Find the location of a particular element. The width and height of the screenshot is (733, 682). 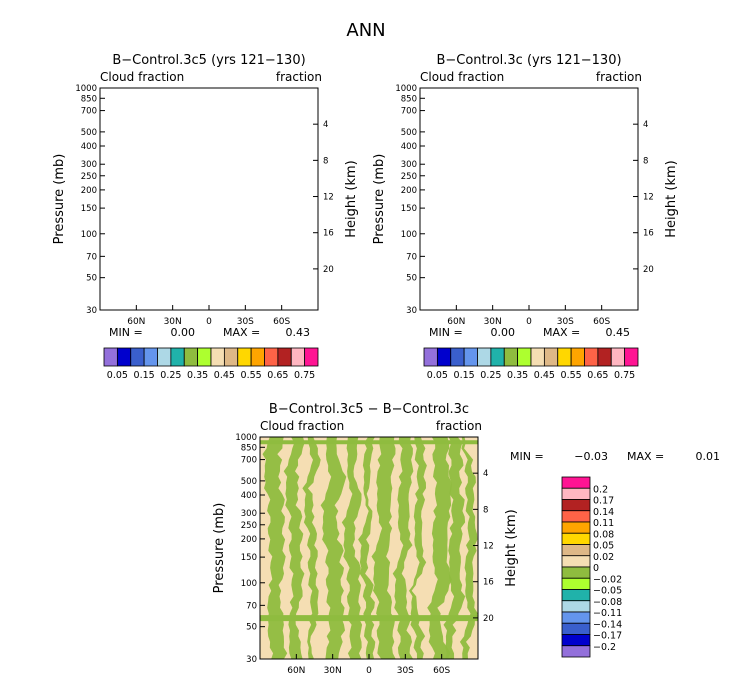

left-pressure-tick-label: 150 is located at coordinates (89, 209).